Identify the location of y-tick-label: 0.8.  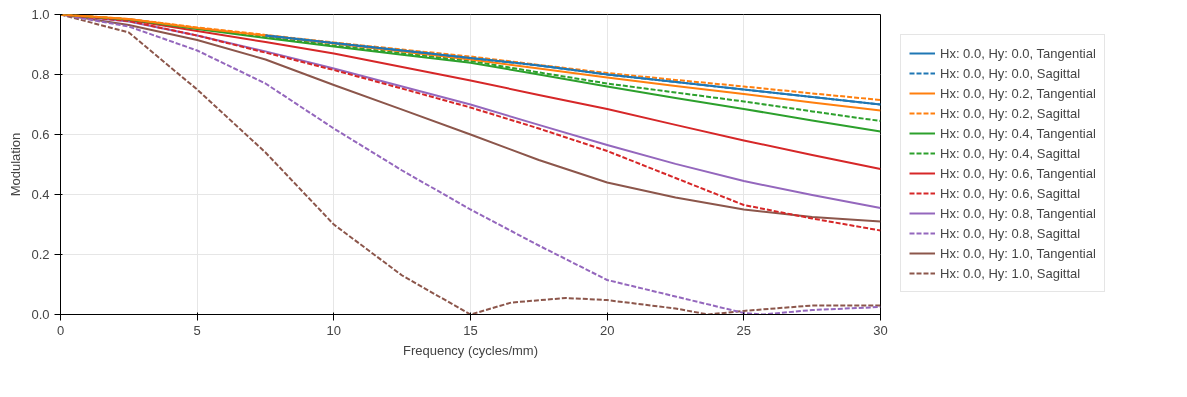
(40, 74).